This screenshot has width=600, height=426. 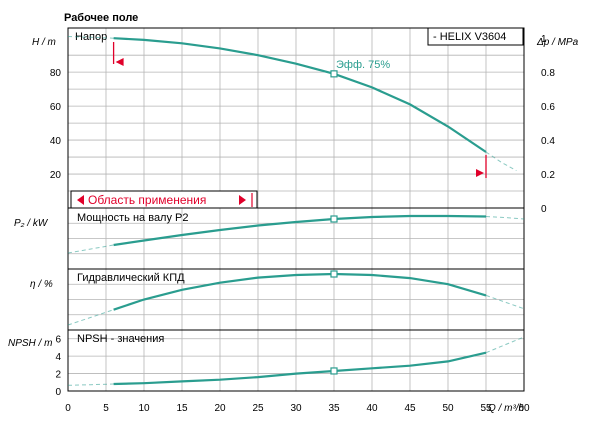 What do you see at coordinates (544, 39) in the screenshot?
I see `pressure-tick-label: 1` at bounding box center [544, 39].